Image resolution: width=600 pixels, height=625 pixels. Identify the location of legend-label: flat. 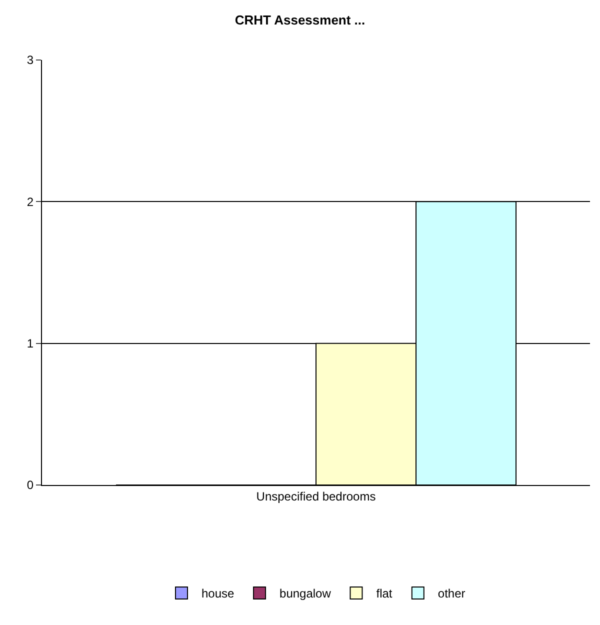
(384, 593).